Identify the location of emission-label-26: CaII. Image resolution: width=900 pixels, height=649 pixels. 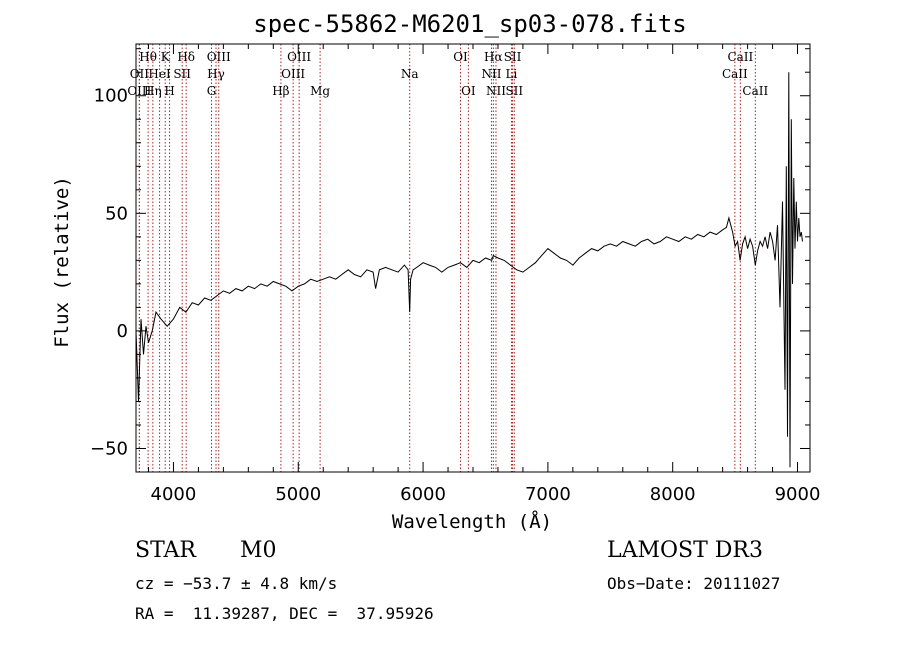
(735, 74).